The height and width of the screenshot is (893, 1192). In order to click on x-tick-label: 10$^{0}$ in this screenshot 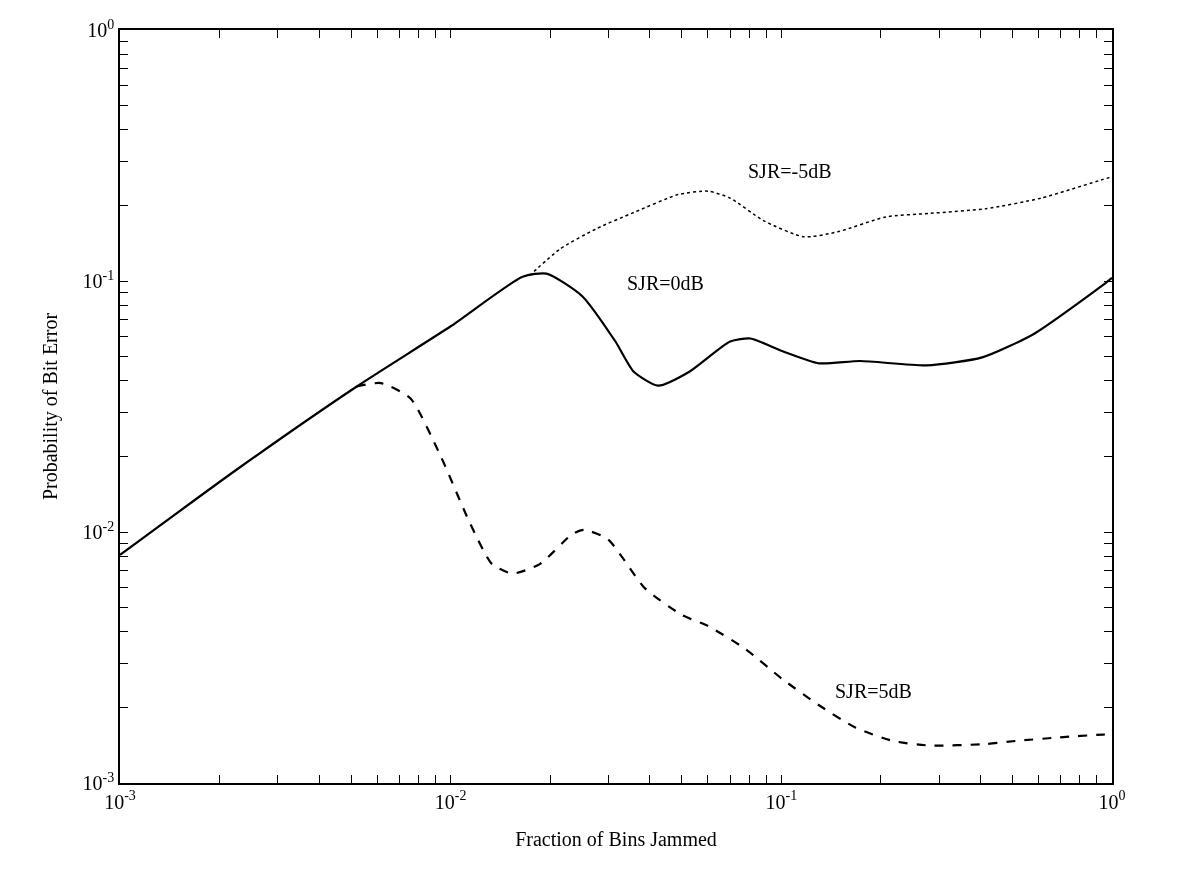, I will do `click(1112, 800)`.